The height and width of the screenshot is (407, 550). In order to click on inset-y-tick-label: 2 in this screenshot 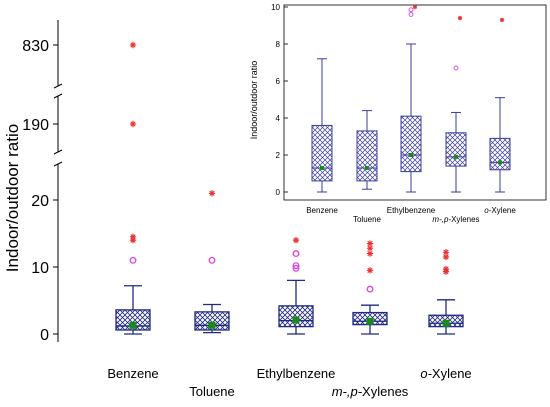, I will do `click(278, 155)`.